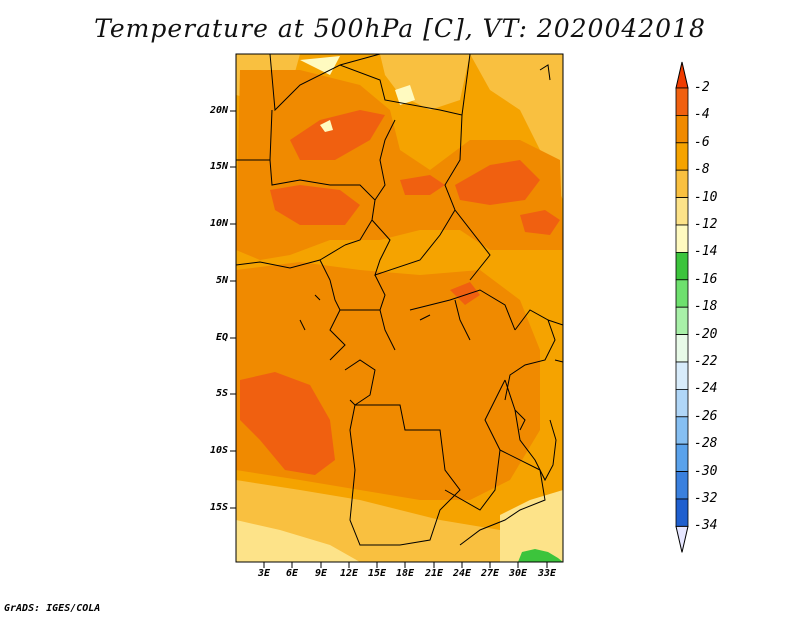 The width and height of the screenshot is (800, 618). I want to click on colorbar-label: -2, so click(702, 87).